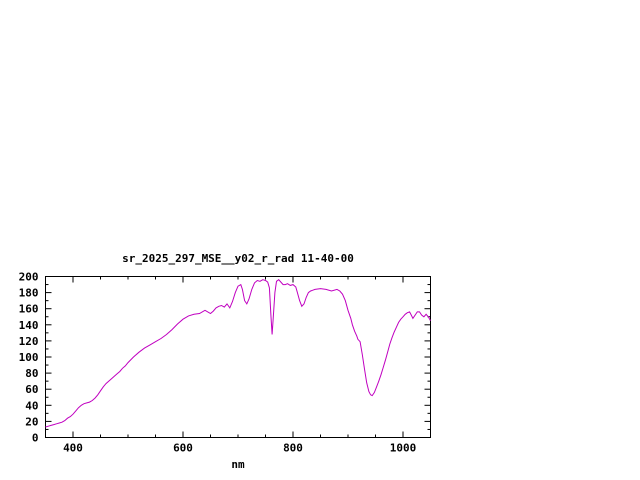  I want to click on x-tick-label: 400, so click(73, 448).